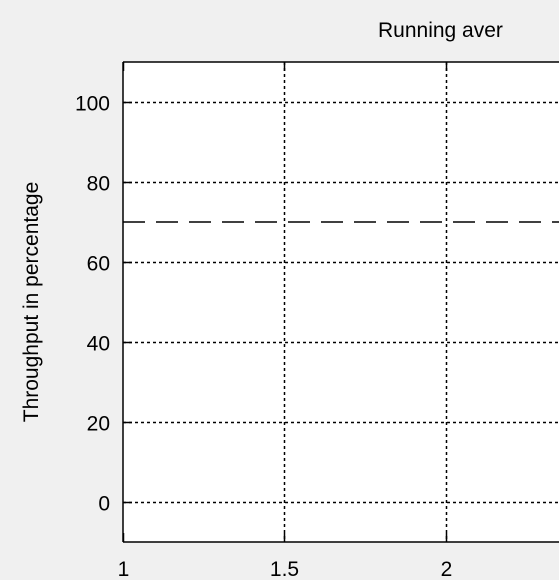 The width and height of the screenshot is (559, 580). What do you see at coordinates (31, 302) in the screenshot?
I see `y-axis-label: Throughput in percentage` at bounding box center [31, 302].